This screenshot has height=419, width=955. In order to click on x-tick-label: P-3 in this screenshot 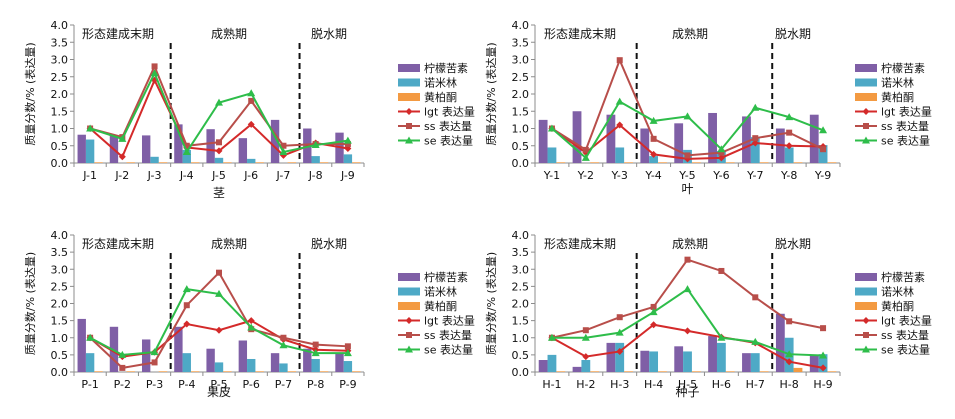, I will do `click(154, 384)`.